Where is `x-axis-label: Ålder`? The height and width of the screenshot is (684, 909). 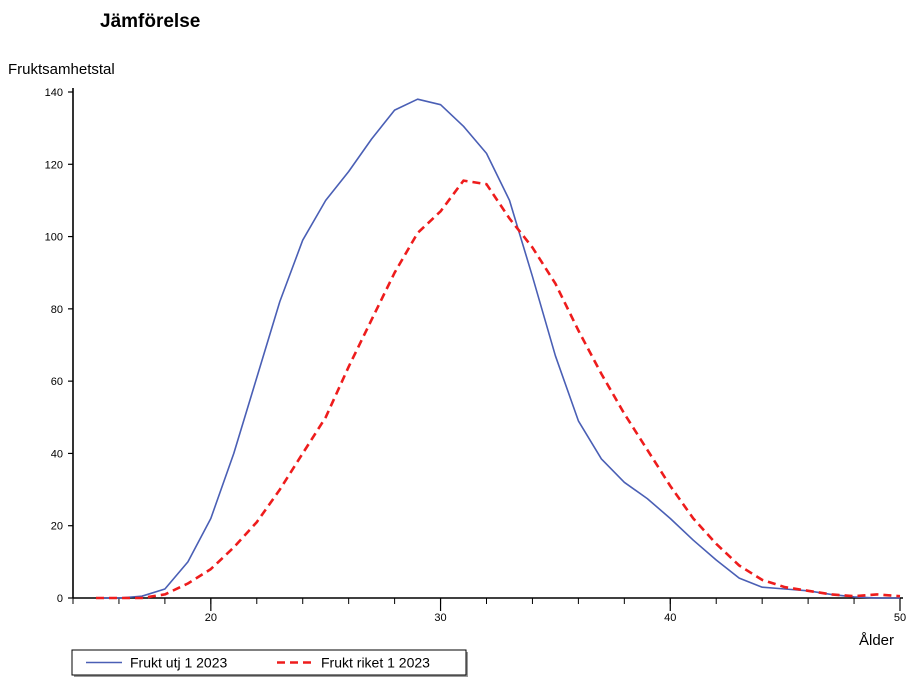 x-axis-label: Ålder is located at coordinates (876, 640).